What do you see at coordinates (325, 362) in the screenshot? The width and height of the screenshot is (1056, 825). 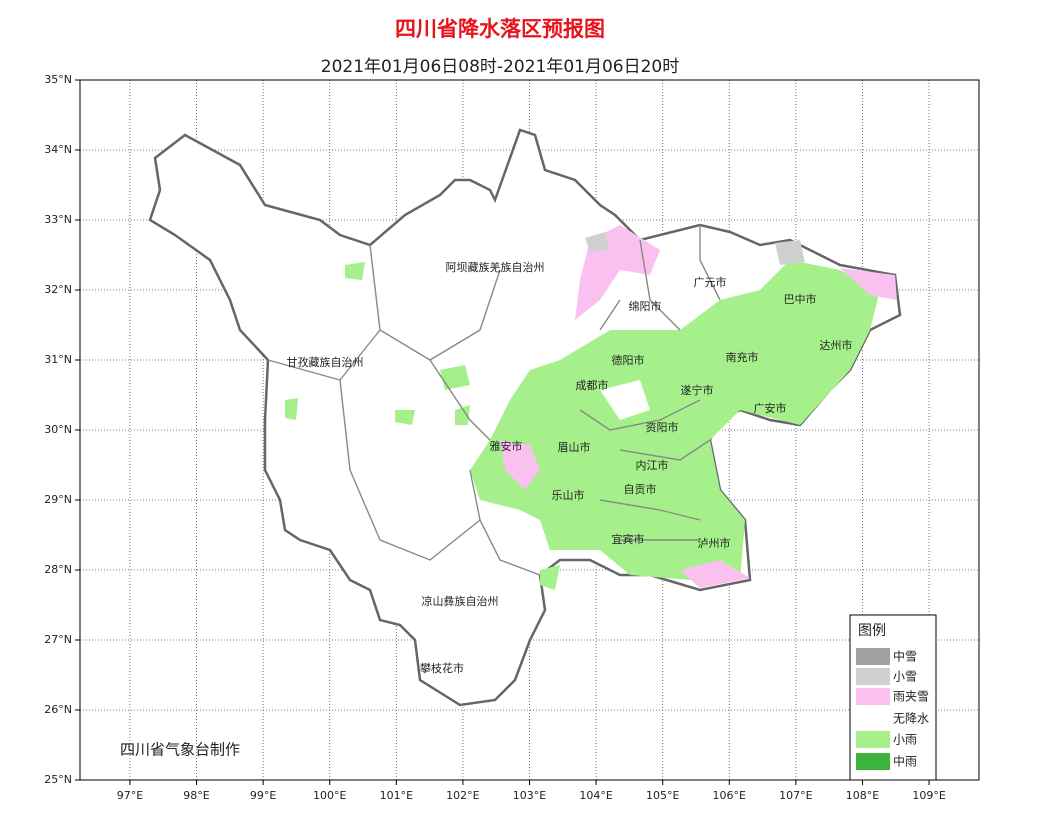 I see `region-label: 甘孜藏族自治州` at bounding box center [325, 362].